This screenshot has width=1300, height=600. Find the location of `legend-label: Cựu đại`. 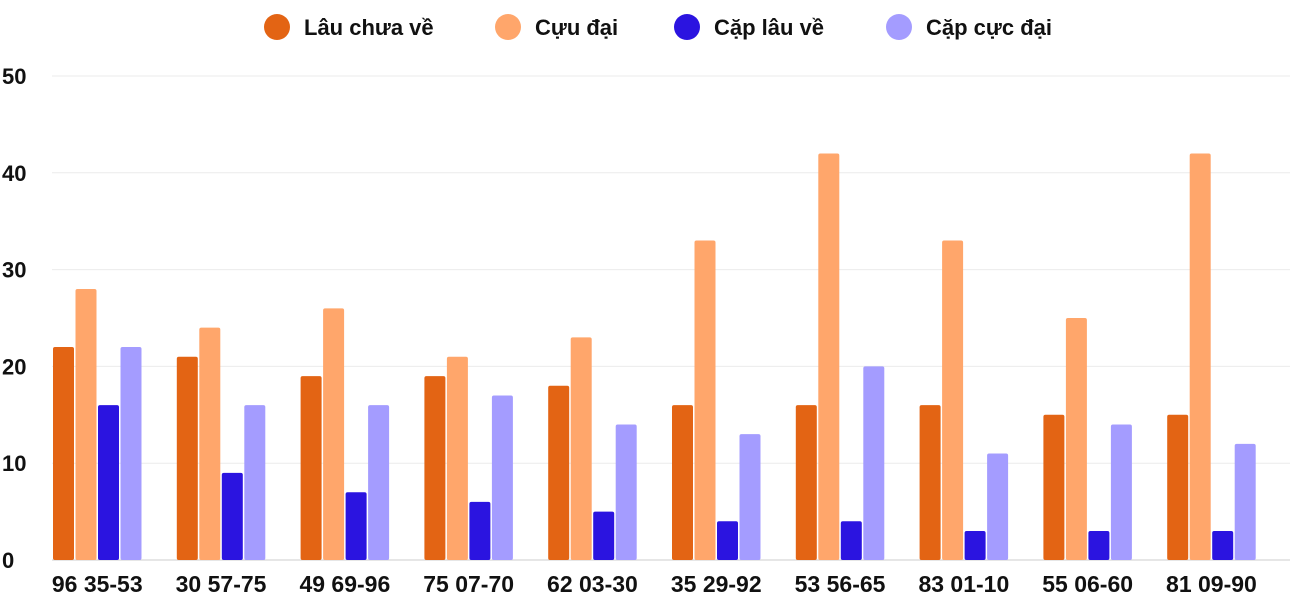

legend-label: Cựu đại is located at coordinates (576, 27).